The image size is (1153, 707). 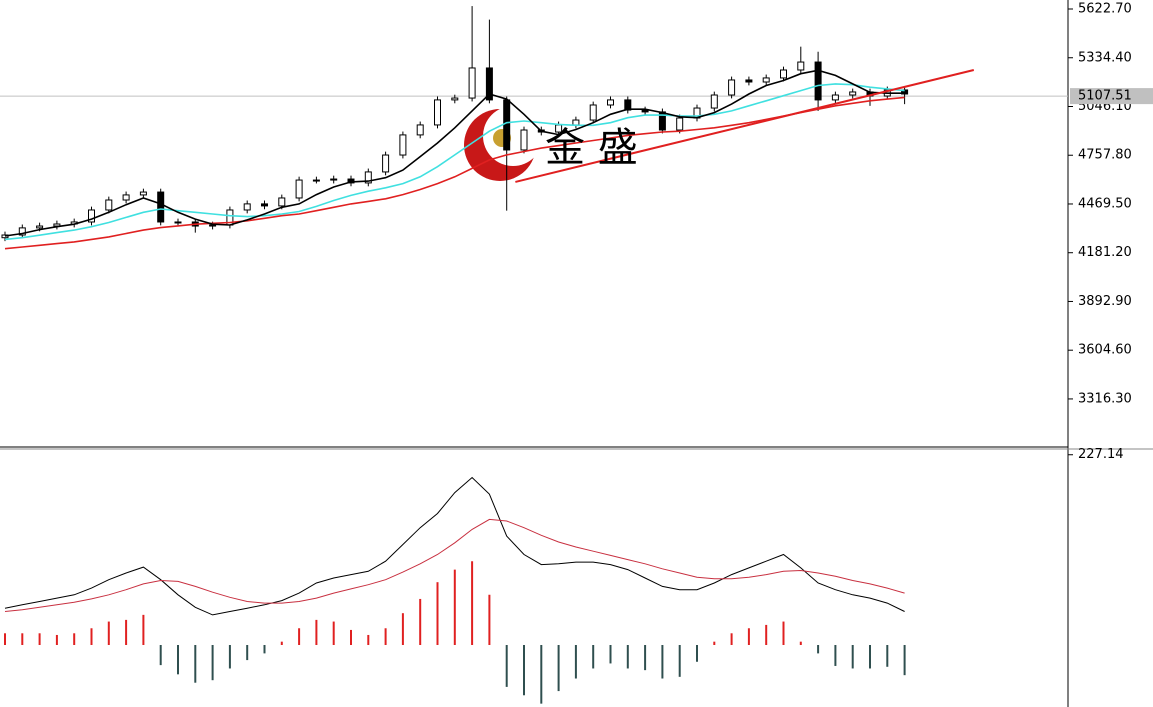 I want to click on y-tick-label: 5334.40, so click(x=1105, y=57).